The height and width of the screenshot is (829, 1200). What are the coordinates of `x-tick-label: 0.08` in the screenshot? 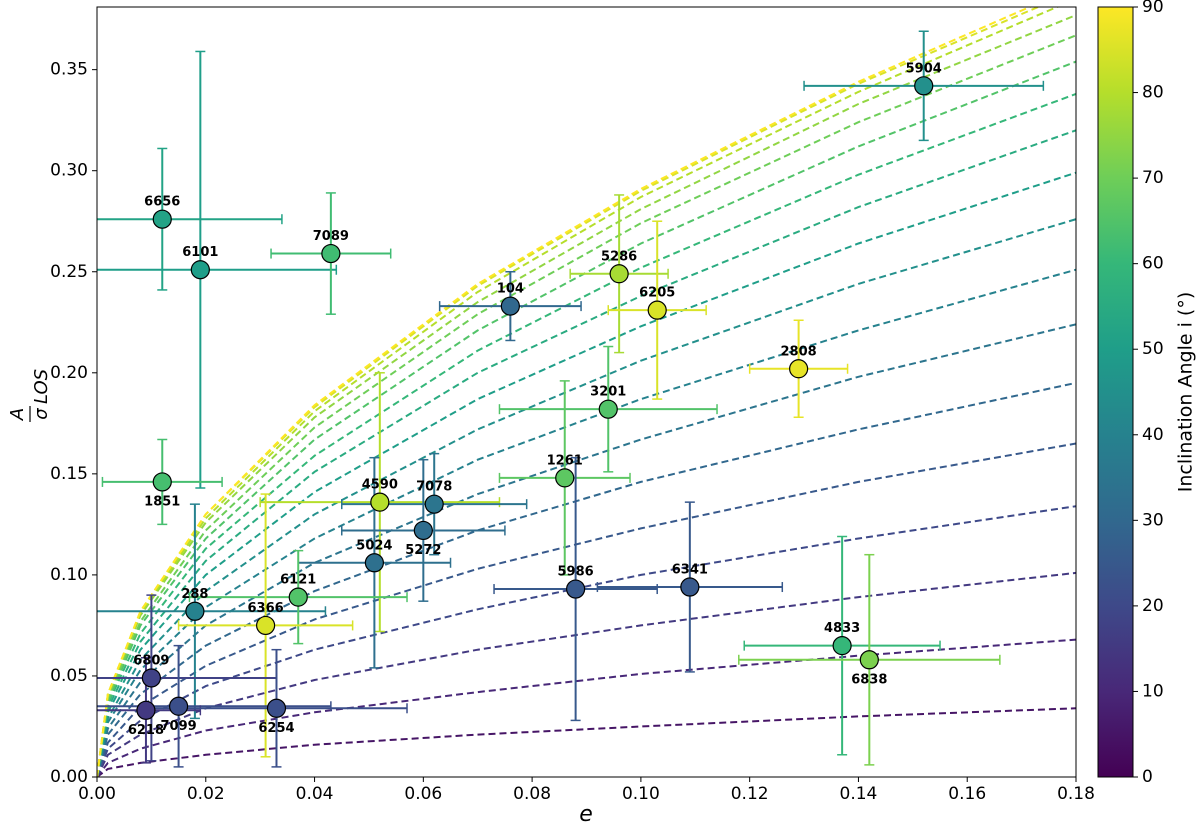 It's located at (532, 794).